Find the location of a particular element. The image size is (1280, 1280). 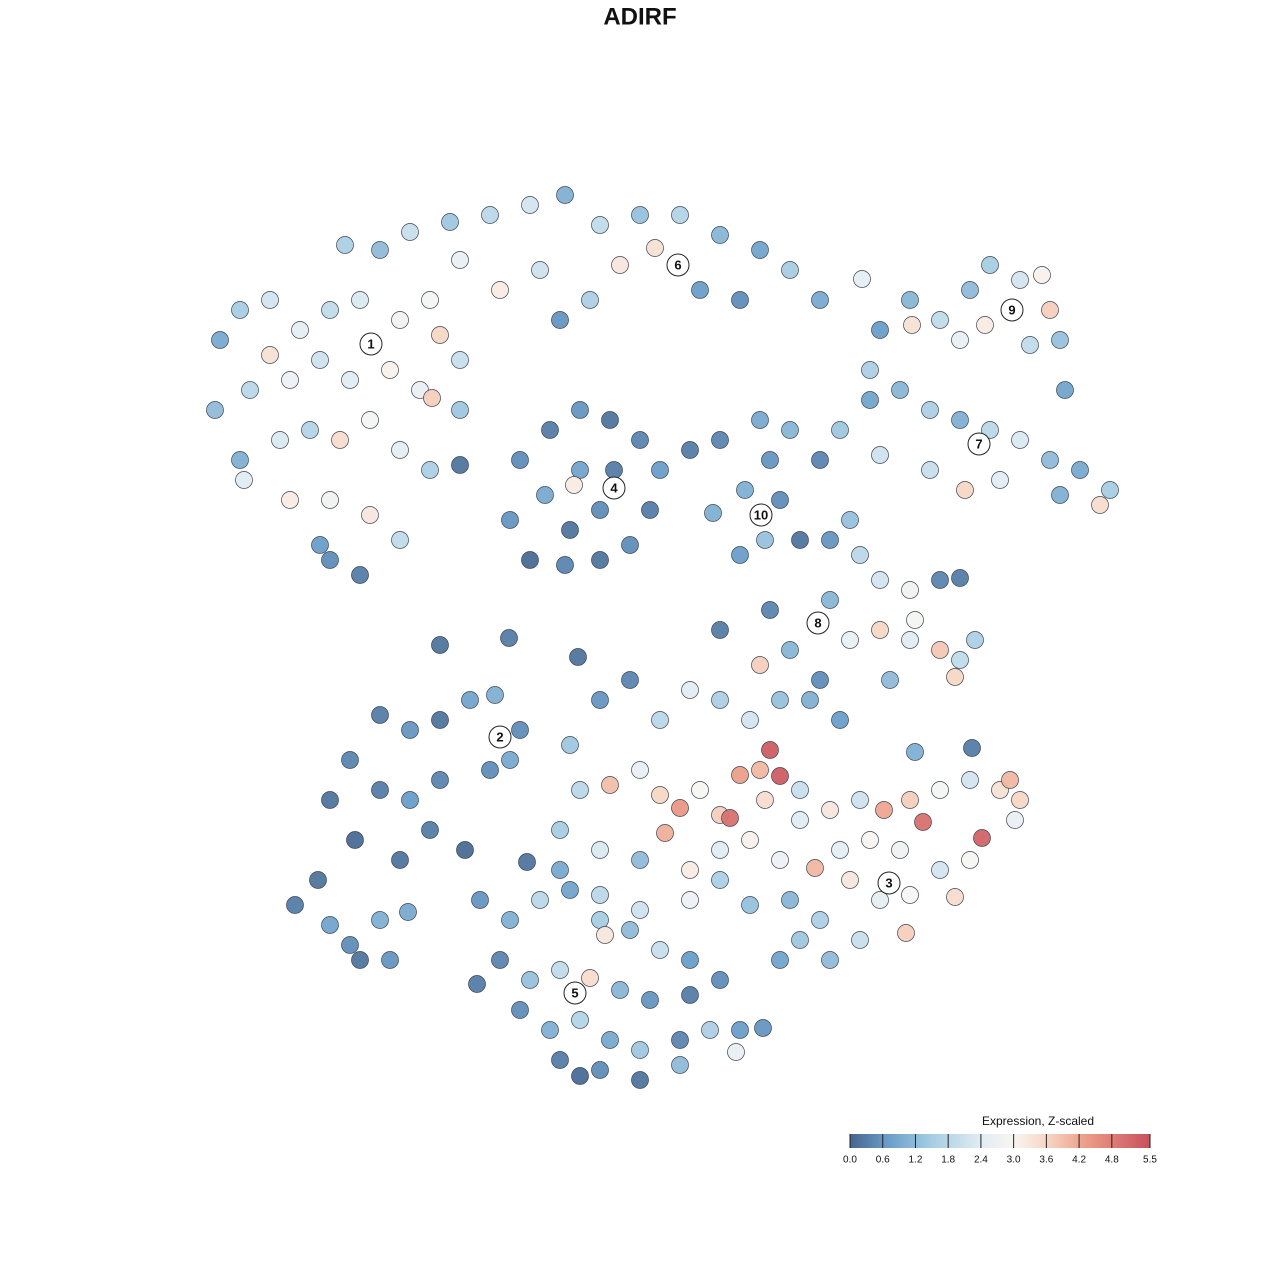

cluster-label: 1 is located at coordinates (370, 343).